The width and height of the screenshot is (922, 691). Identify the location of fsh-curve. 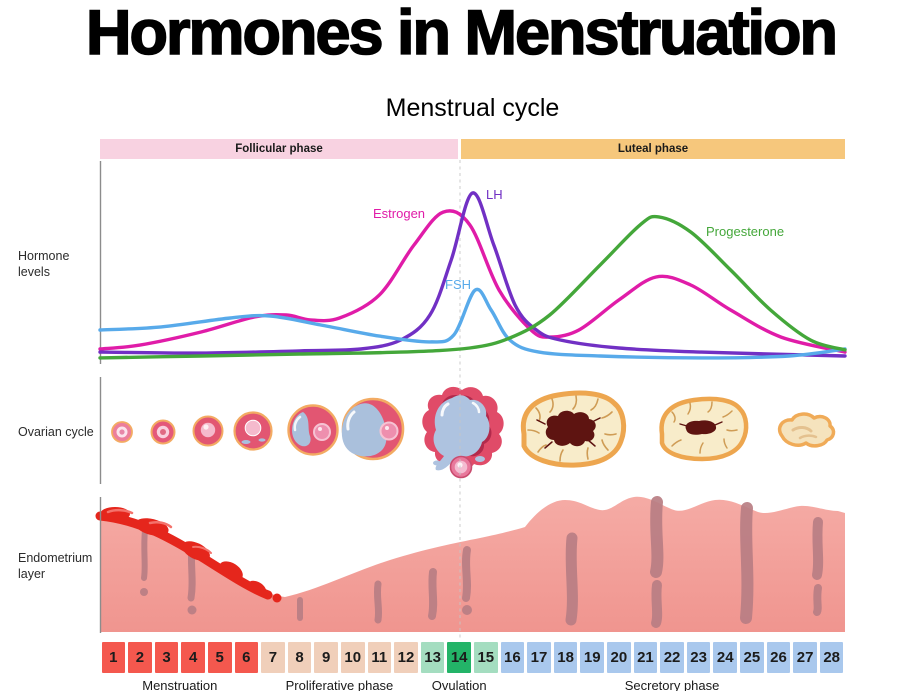
(472, 323).